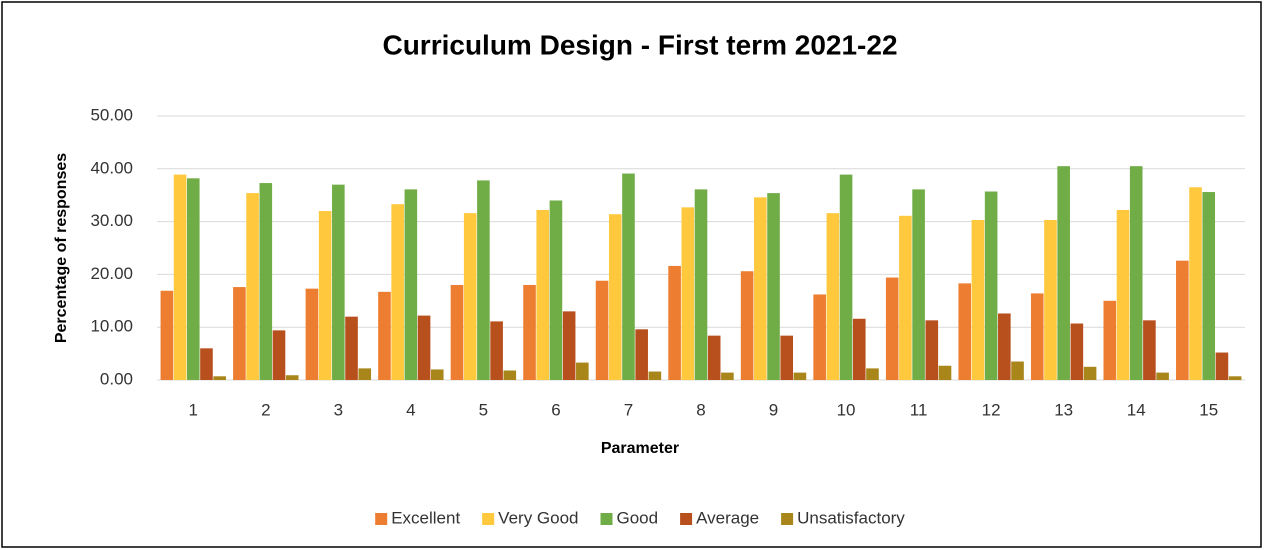  I want to click on x-tick-label: 4, so click(410, 409).